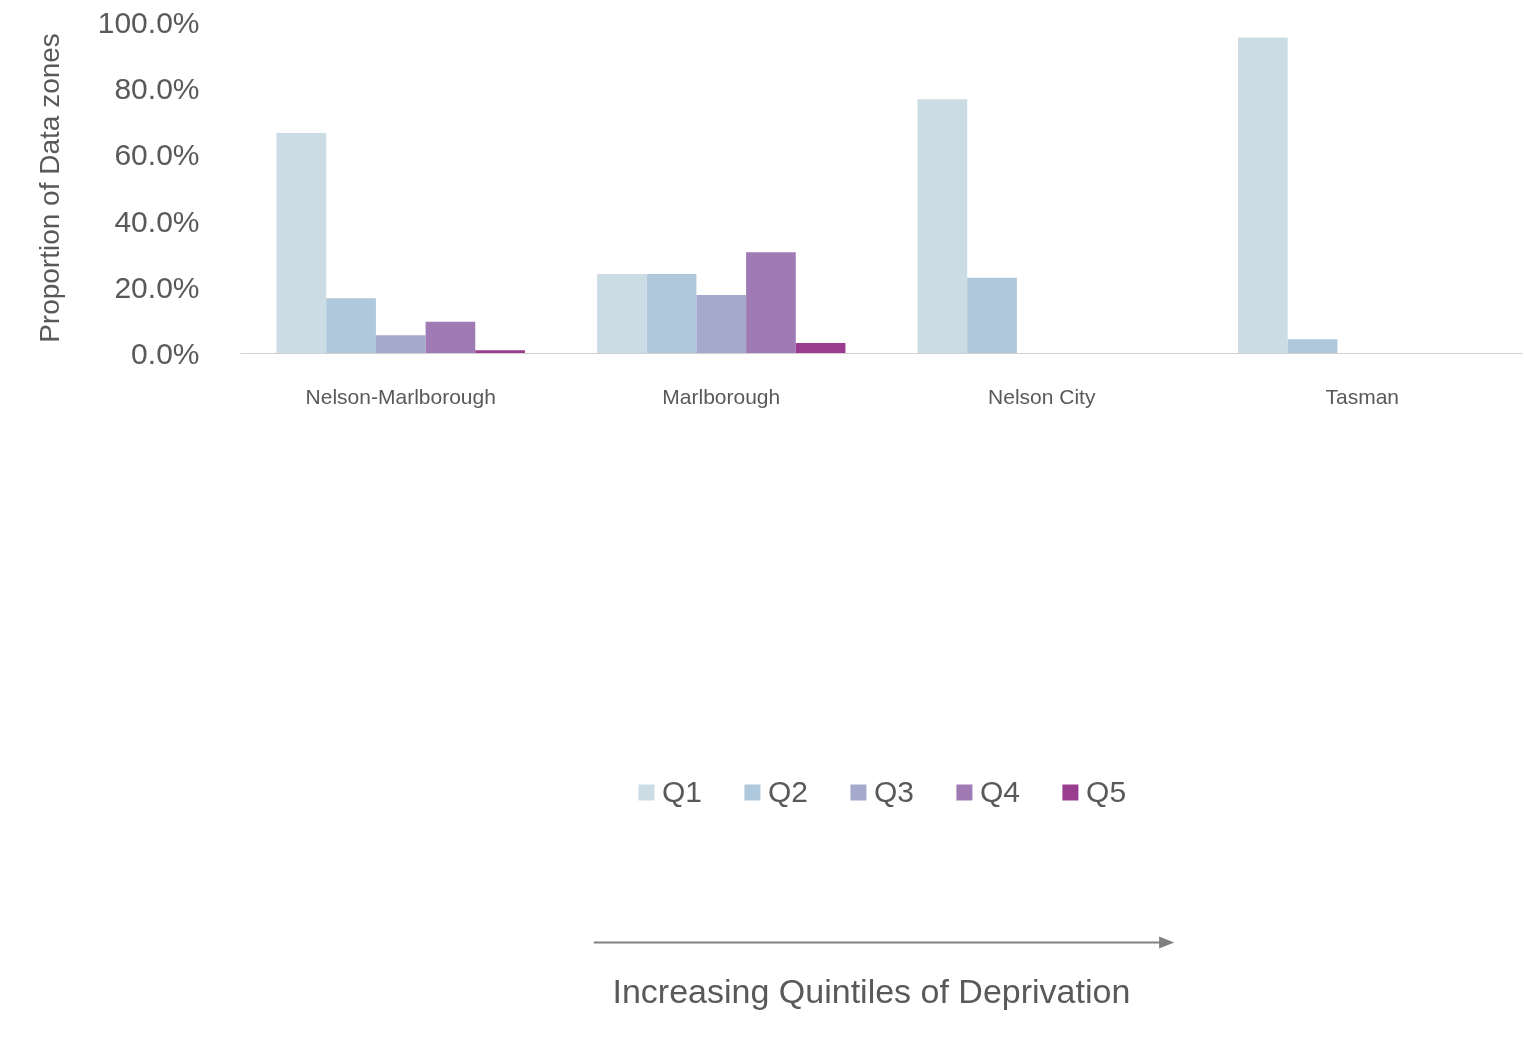 This screenshot has height=1041, width=1524. What do you see at coordinates (1362, 396) in the screenshot?
I see `x-tick-label: Tasman` at bounding box center [1362, 396].